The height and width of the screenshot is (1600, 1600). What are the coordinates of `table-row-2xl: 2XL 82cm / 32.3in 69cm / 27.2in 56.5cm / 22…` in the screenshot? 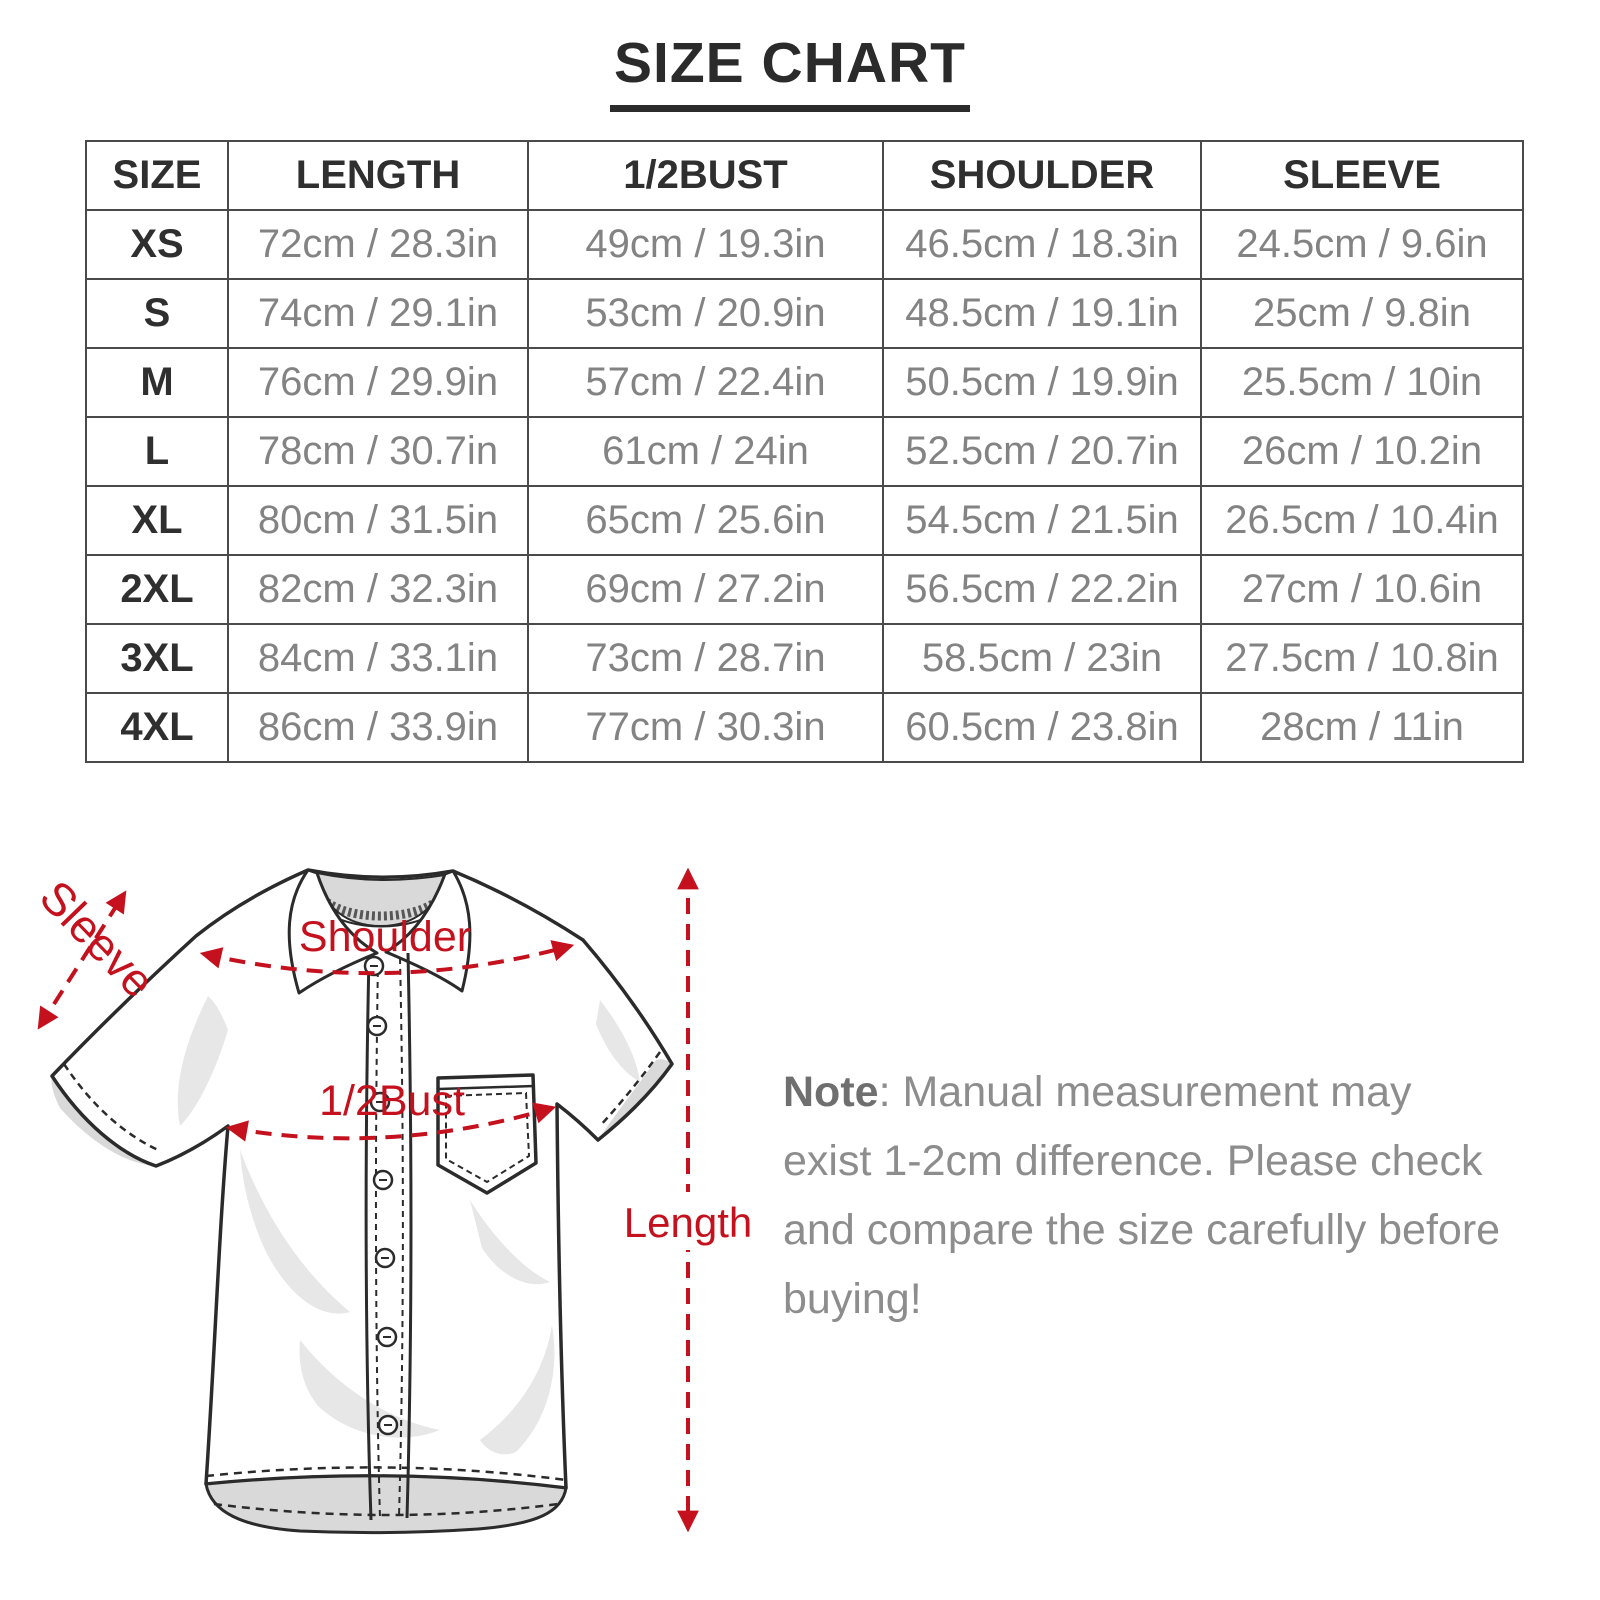 It's located at (804, 589).